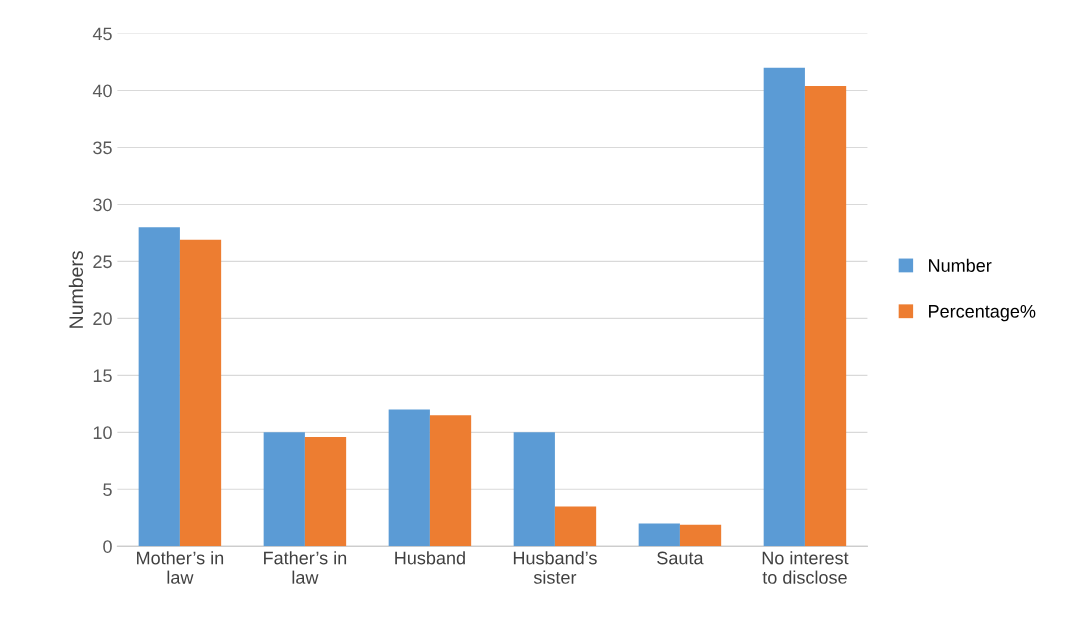 The image size is (1087, 633). I want to click on legend-label: Number, so click(960, 265).